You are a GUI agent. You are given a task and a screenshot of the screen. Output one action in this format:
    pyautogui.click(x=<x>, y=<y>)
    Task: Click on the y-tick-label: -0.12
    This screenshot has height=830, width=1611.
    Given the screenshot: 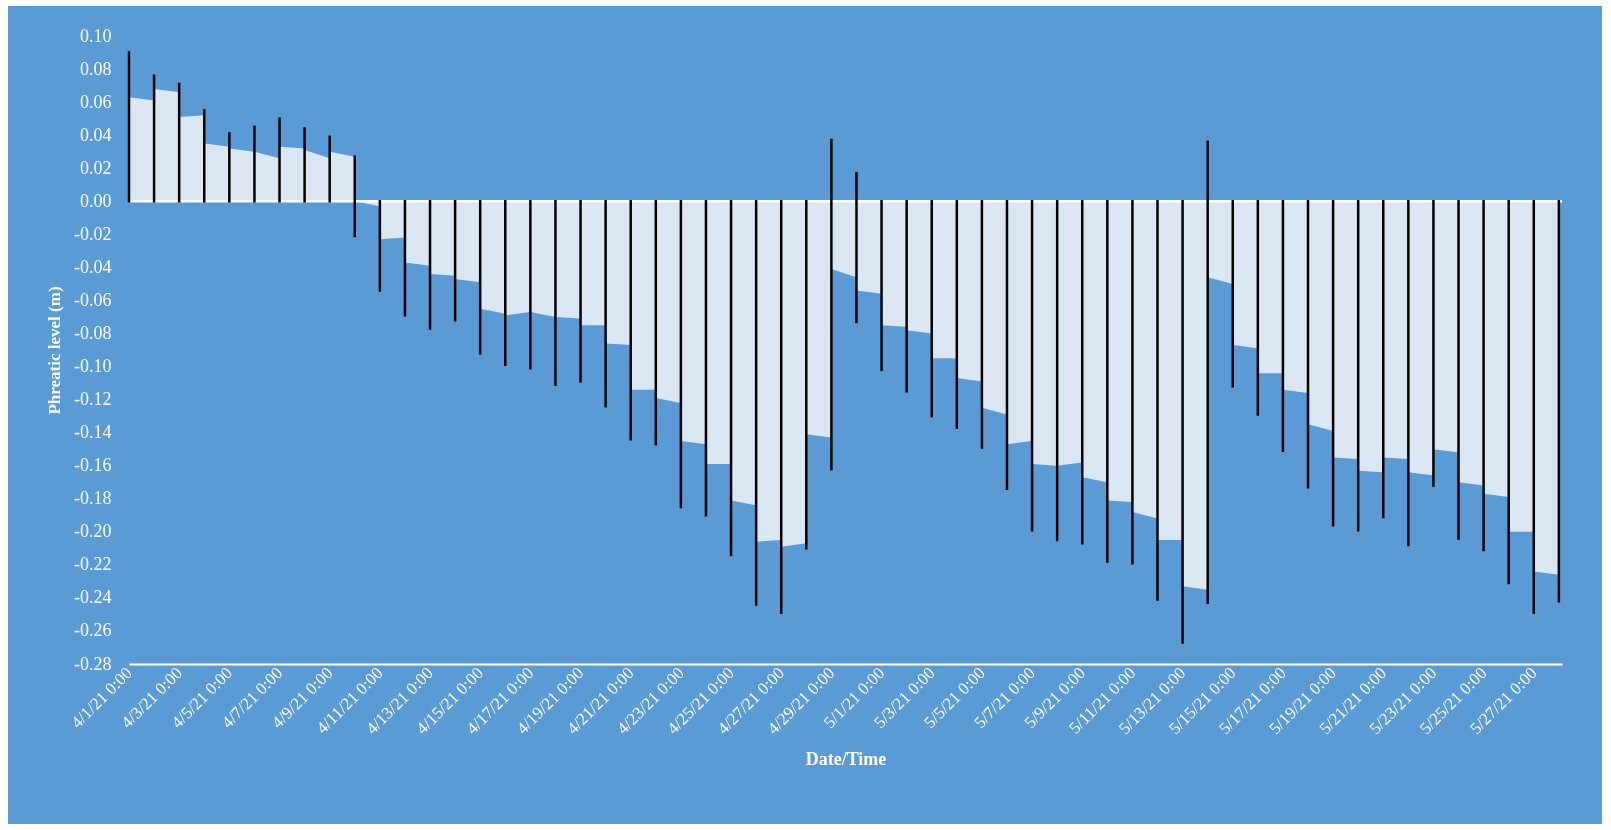 What is the action you would take?
    pyautogui.click(x=93, y=399)
    